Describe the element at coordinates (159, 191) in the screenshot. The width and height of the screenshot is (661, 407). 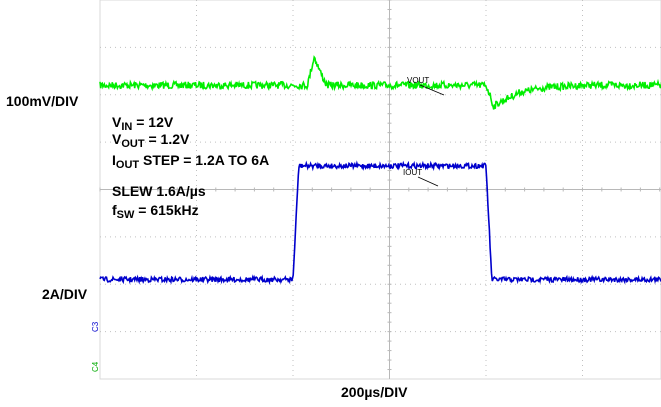
I see `slew-annotation: SLEW 1.6A/µs` at that location.